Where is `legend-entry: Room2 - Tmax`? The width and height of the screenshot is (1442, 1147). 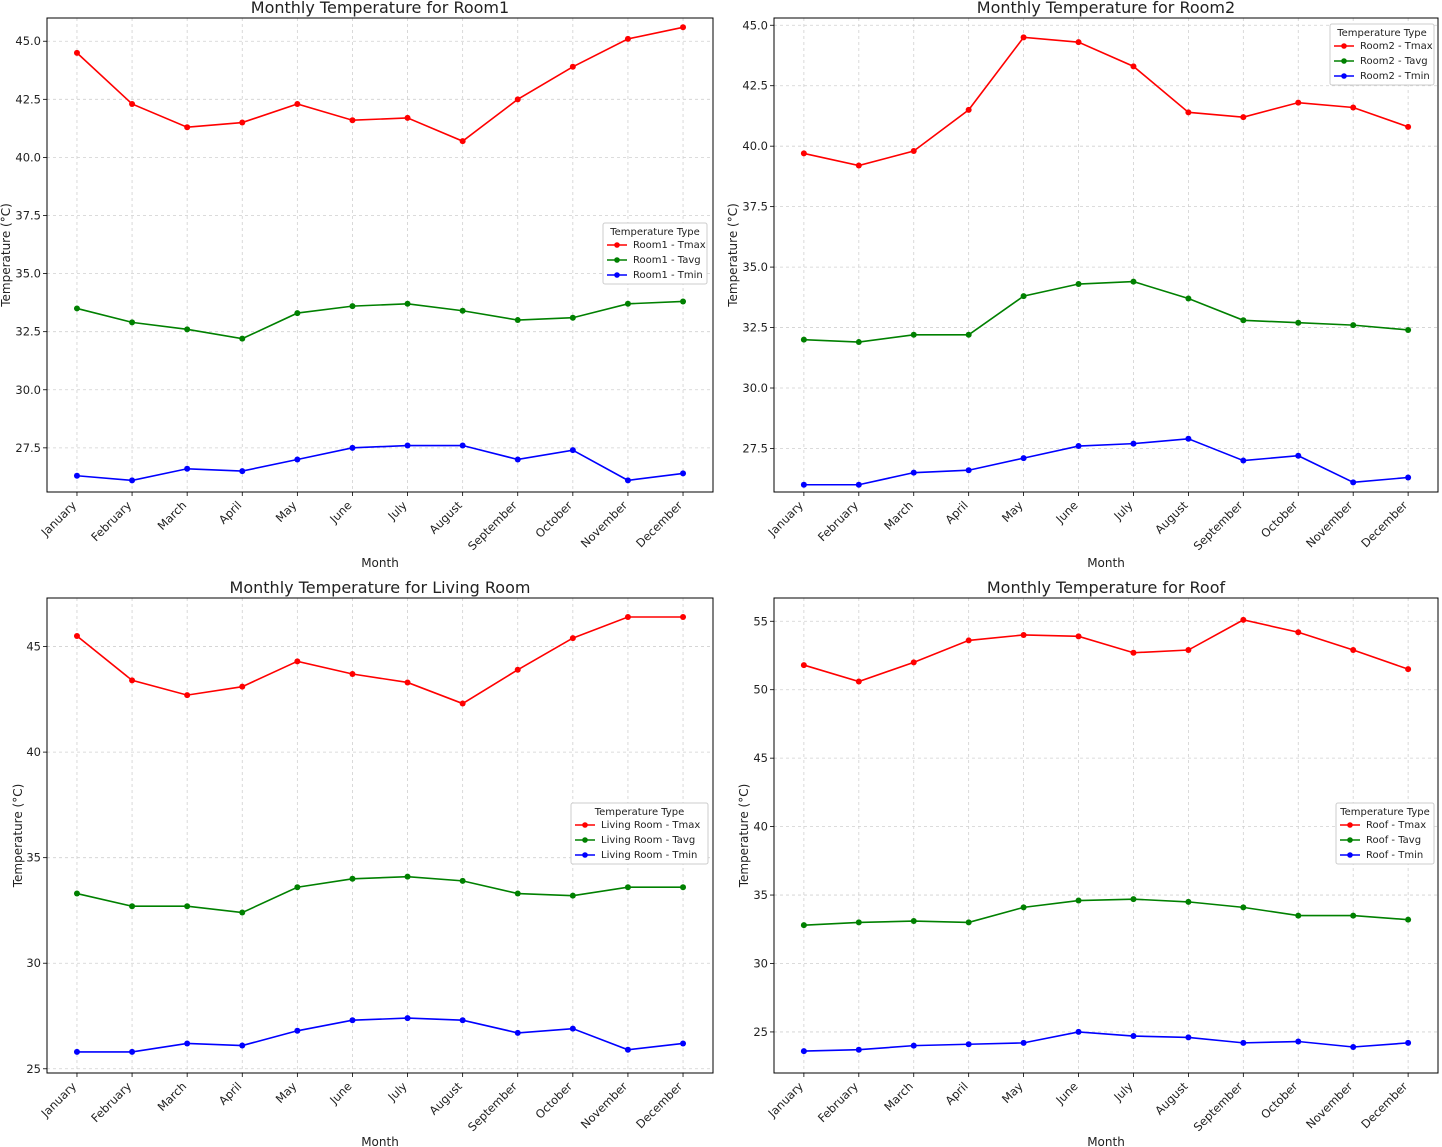 legend-entry: Room2 - Tmax is located at coordinates (1396, 46).